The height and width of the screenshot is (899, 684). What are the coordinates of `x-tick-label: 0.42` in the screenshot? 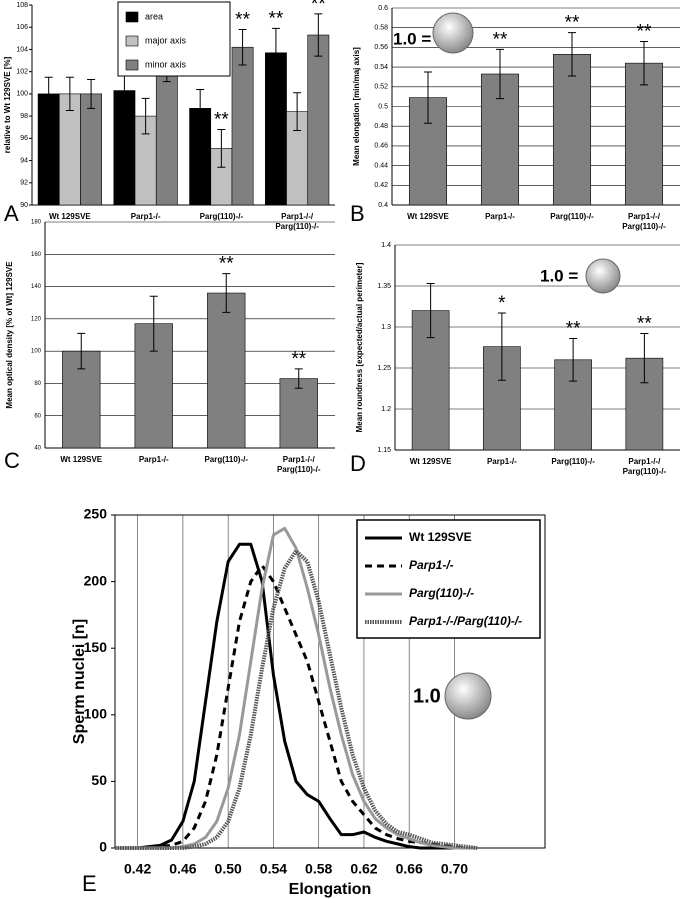 It's located at (137, 869).